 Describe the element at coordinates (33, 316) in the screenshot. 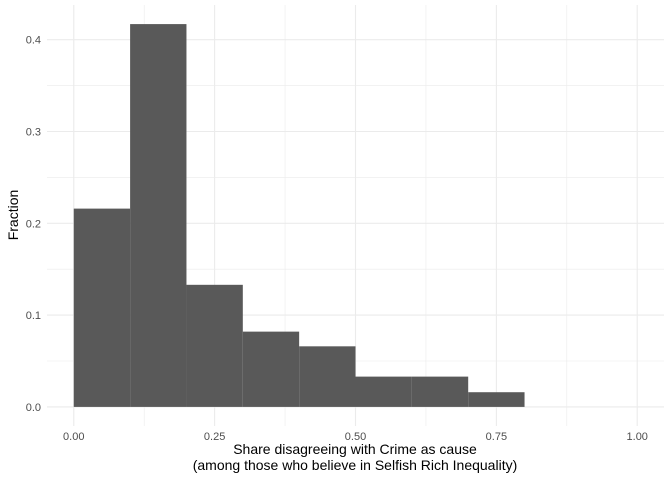

I see `y-tick-label: 0.1` at that location.